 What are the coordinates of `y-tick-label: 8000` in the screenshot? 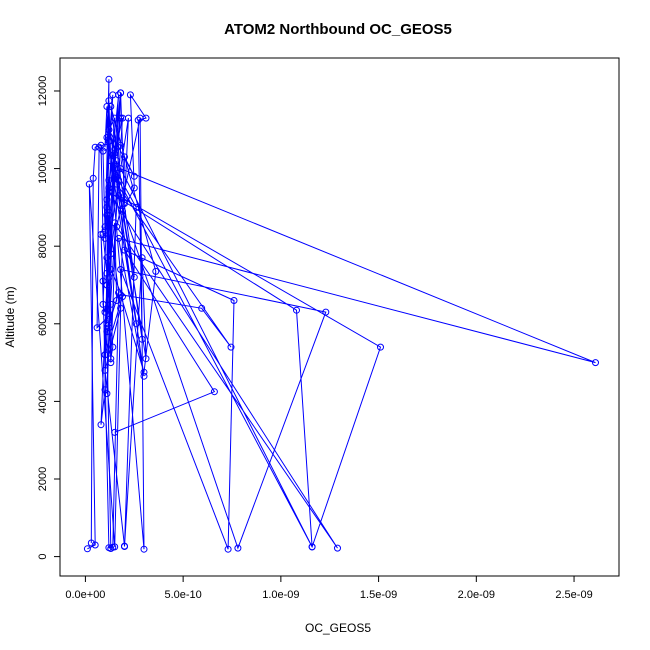 It's located at (43, 246).